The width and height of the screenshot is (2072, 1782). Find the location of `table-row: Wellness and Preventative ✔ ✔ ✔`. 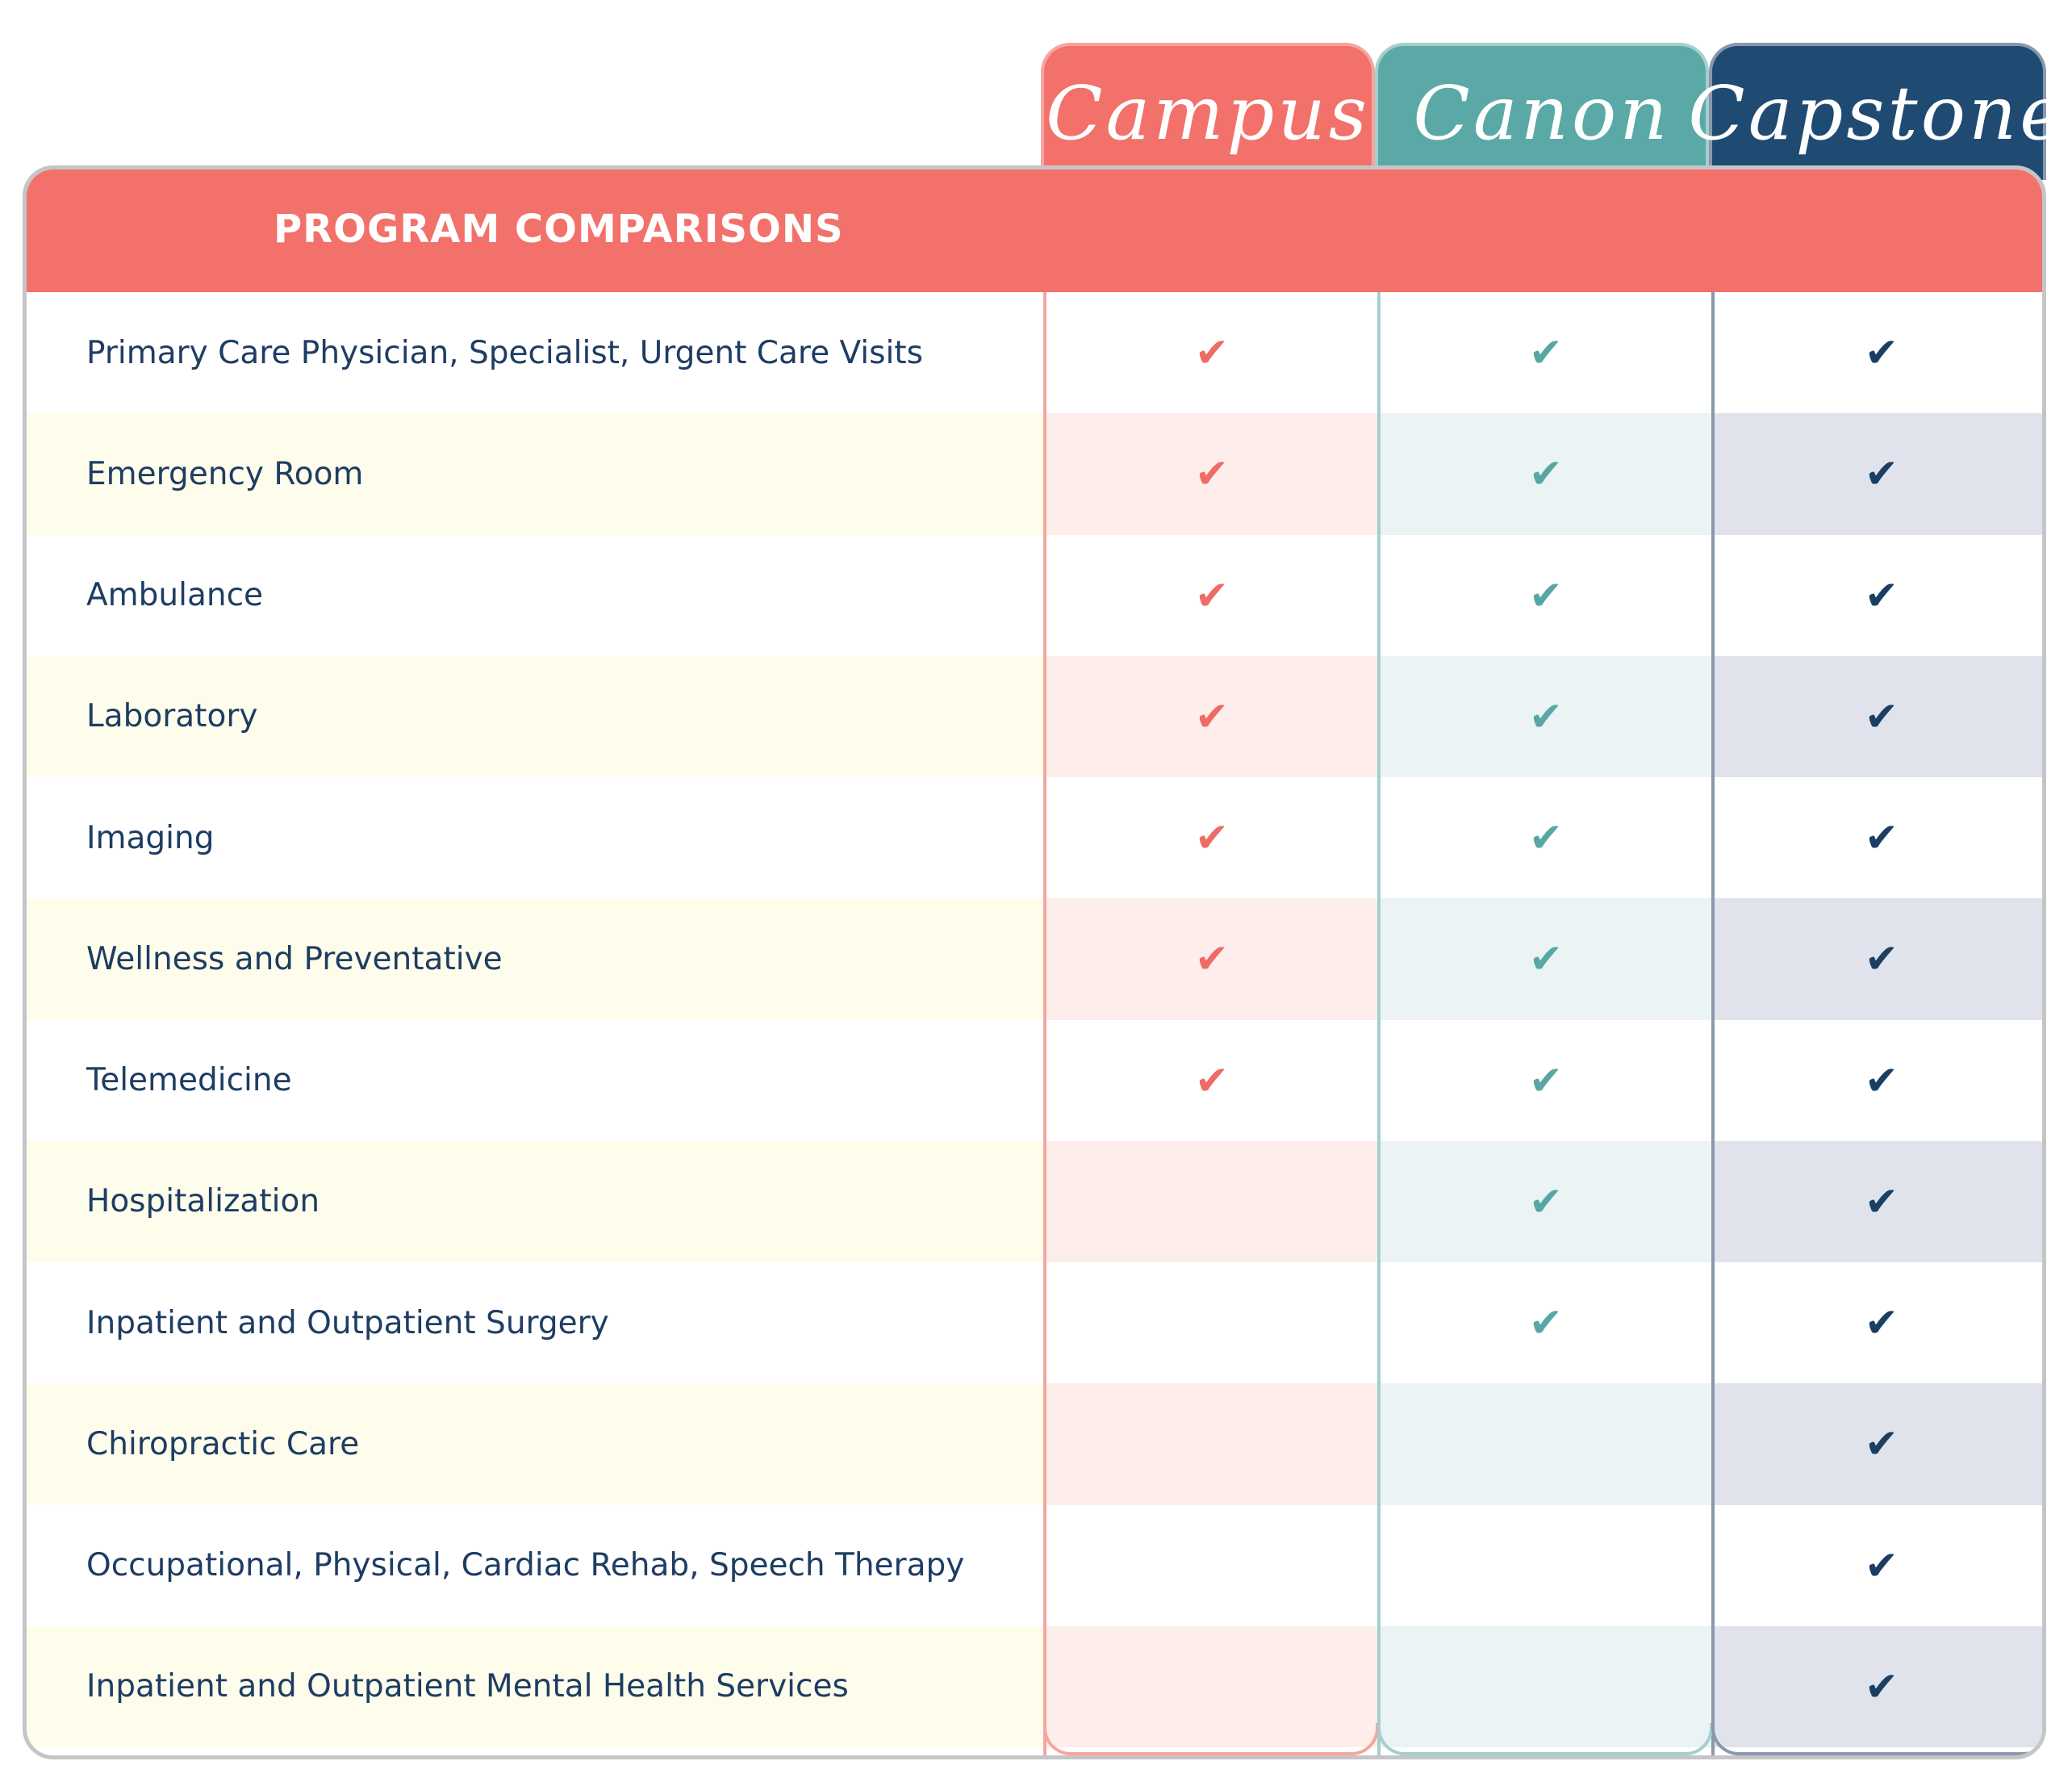

table-row: Wellness and Preventative ✔ ✔ ✔ is located at coordinates (1034, 959).